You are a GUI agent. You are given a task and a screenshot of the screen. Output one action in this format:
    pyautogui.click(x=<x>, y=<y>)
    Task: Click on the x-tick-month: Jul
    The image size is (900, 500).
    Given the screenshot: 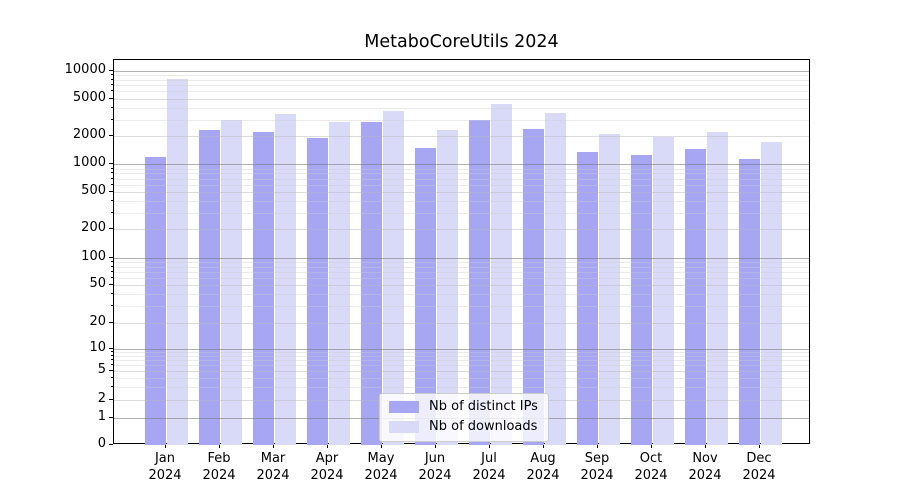 What is the action you would take?
    pyautogui.click(x=489, y=458)
    